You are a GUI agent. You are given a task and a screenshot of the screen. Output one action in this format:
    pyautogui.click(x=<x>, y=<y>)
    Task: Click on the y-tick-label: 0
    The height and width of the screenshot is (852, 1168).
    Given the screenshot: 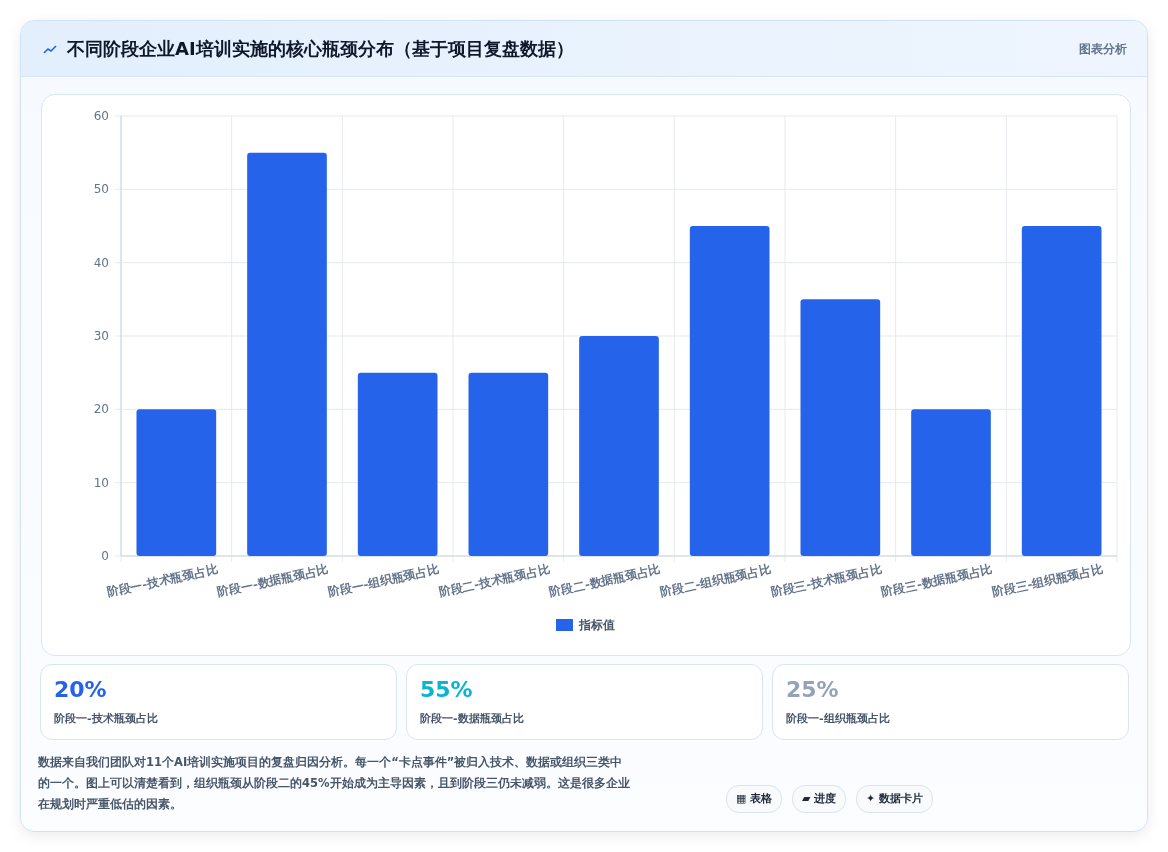 What is the action you would take?
    pyautogui.click(x=105, y=556)
    